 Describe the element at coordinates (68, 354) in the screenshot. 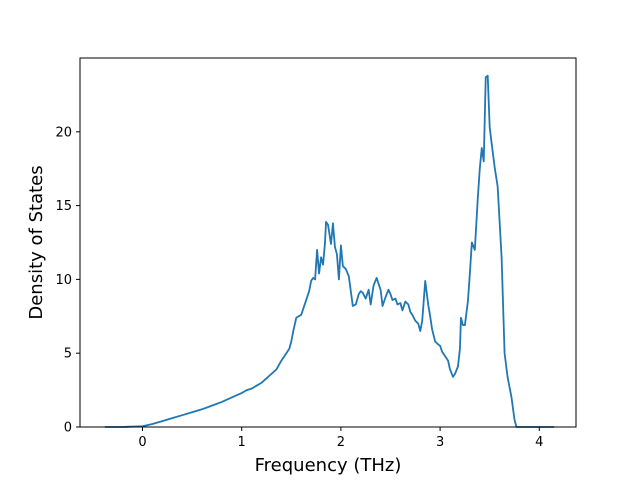

I see `y-tick-label: 5` at that location.